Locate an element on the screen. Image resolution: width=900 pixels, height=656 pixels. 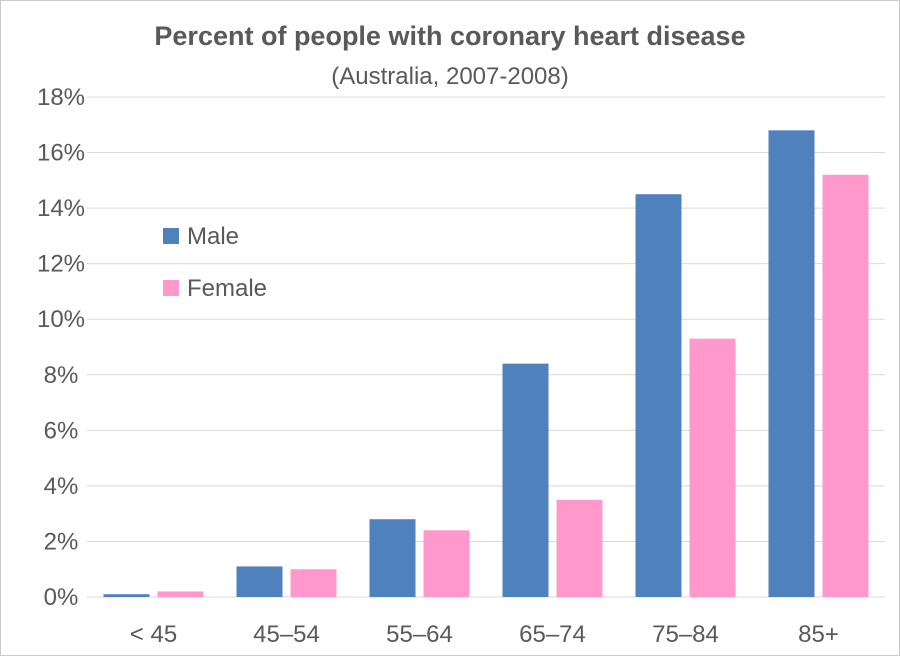
x-tick-label: 65–74 is located at coordinates (552, 634).